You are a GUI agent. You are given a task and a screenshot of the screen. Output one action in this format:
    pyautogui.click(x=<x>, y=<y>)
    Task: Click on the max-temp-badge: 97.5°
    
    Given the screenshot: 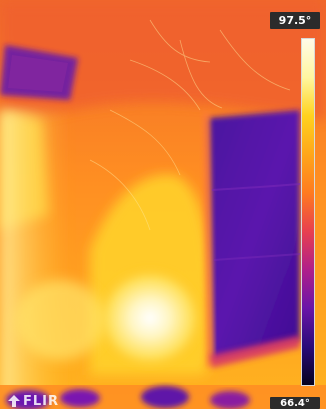 What is the action you would take?
    pyautogui.click(x=295, y=20)
    